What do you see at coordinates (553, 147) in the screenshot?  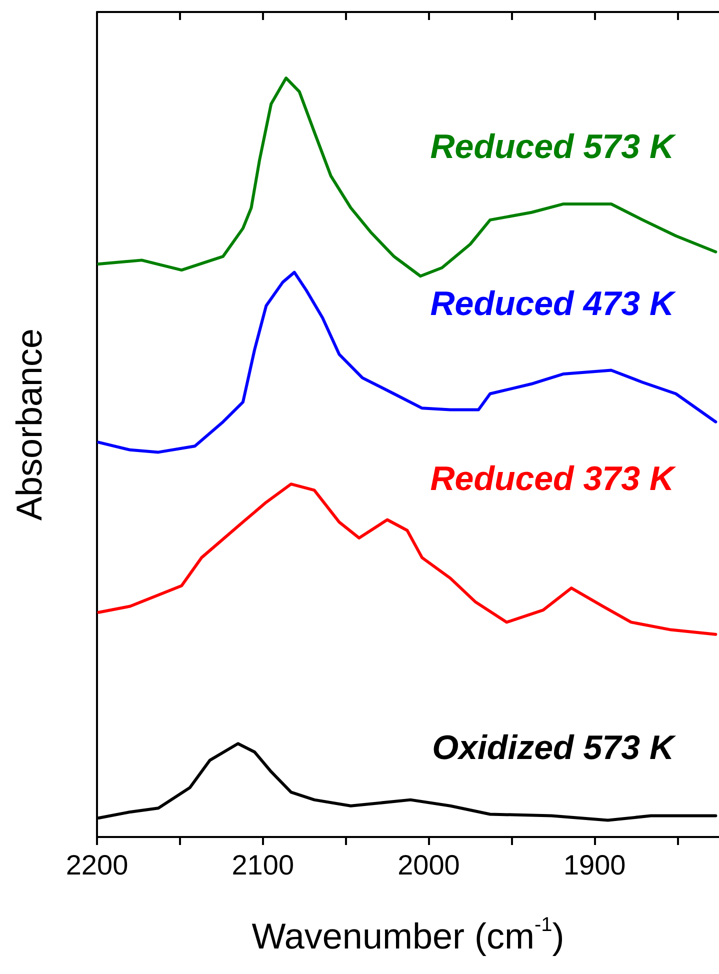 I see `series-label: Reduced 573 K` at bounding box center [553, 147].